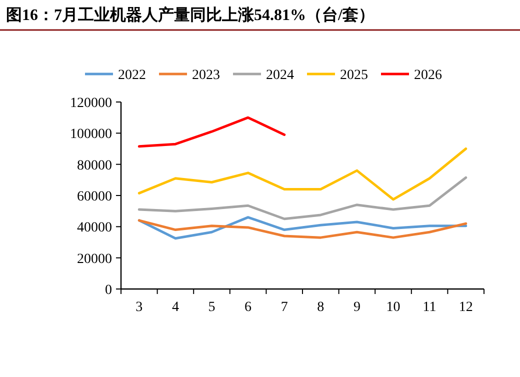 This screenshot has width=520, height=377. What do you see at coordinates (94, 197) in the screenshot?
I see `y-tick-label: 60000` at bounding box center [94, 197].